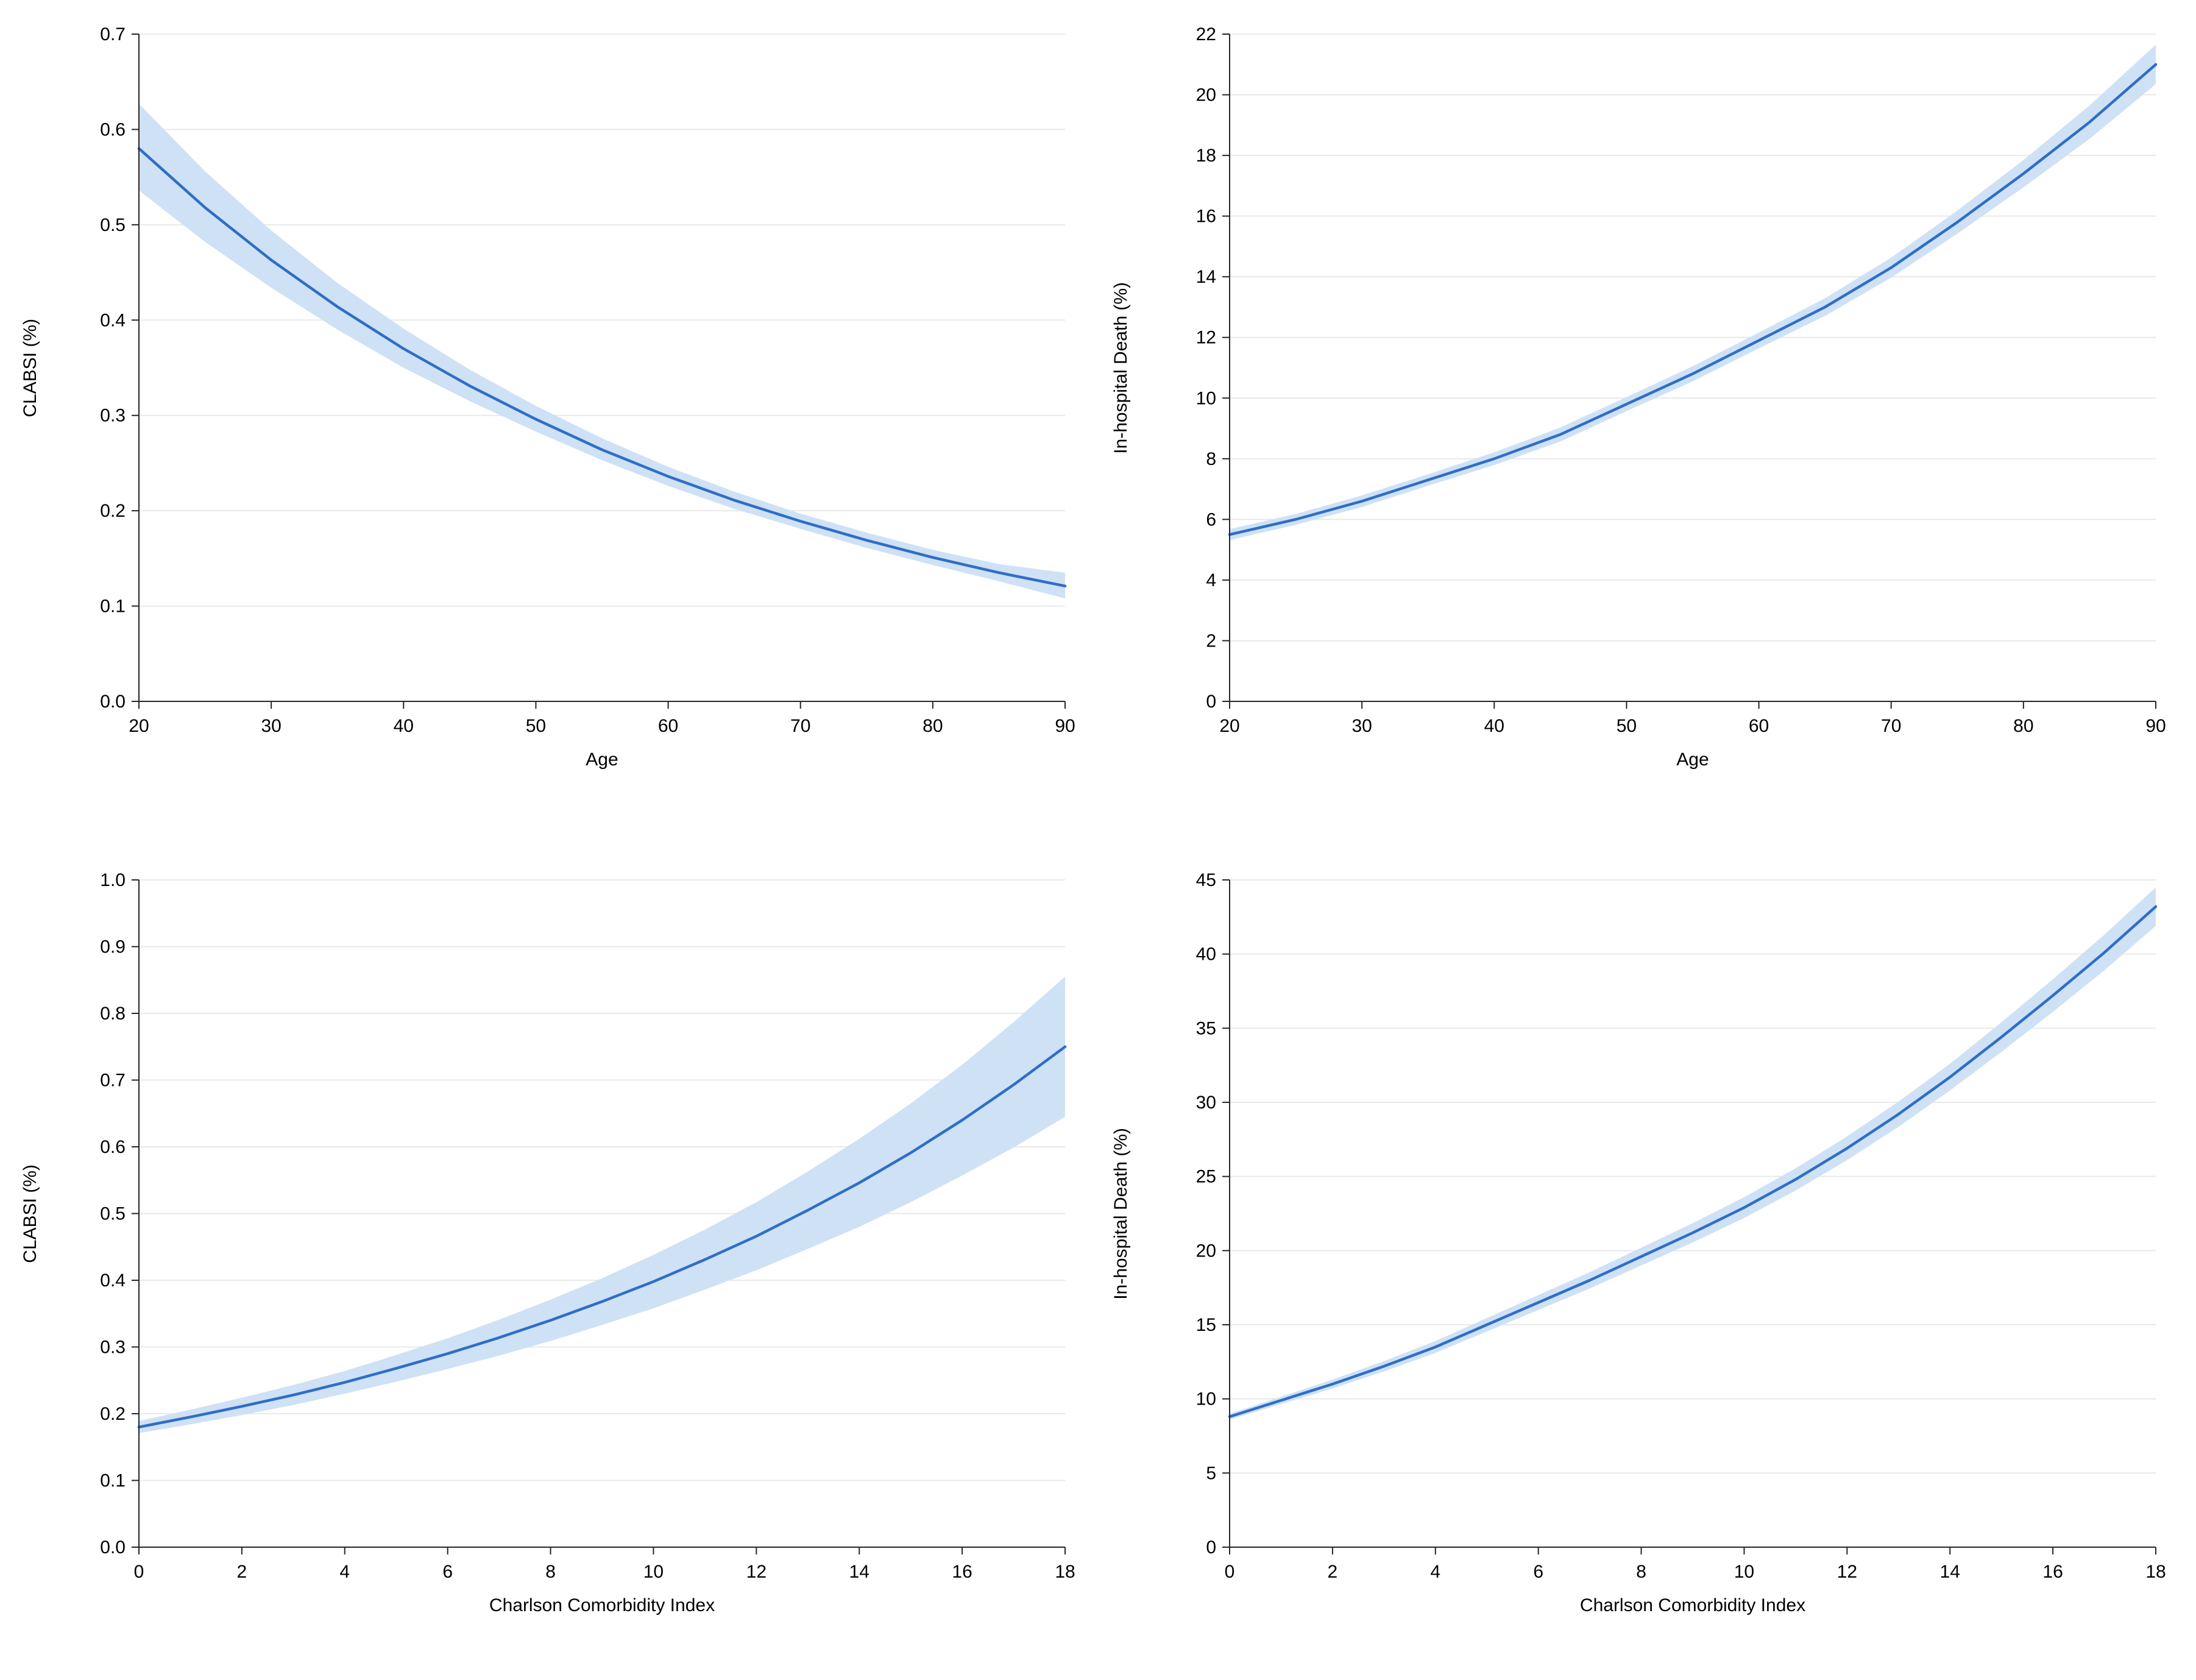 The width and height of the screenshot is (2196, 1680). What do you see at coordinates (113, 947) in the screenshot?
I see `svg-text: 0.9` at bounding box center [113, 947].